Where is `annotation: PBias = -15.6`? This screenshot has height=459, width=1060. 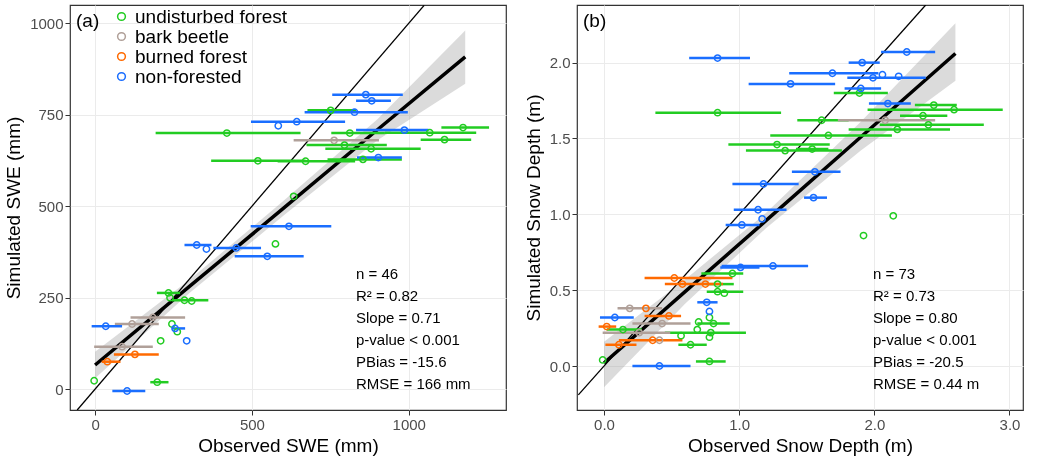 annotation: PBias = -15.6 is located at coordinates (401, 361).